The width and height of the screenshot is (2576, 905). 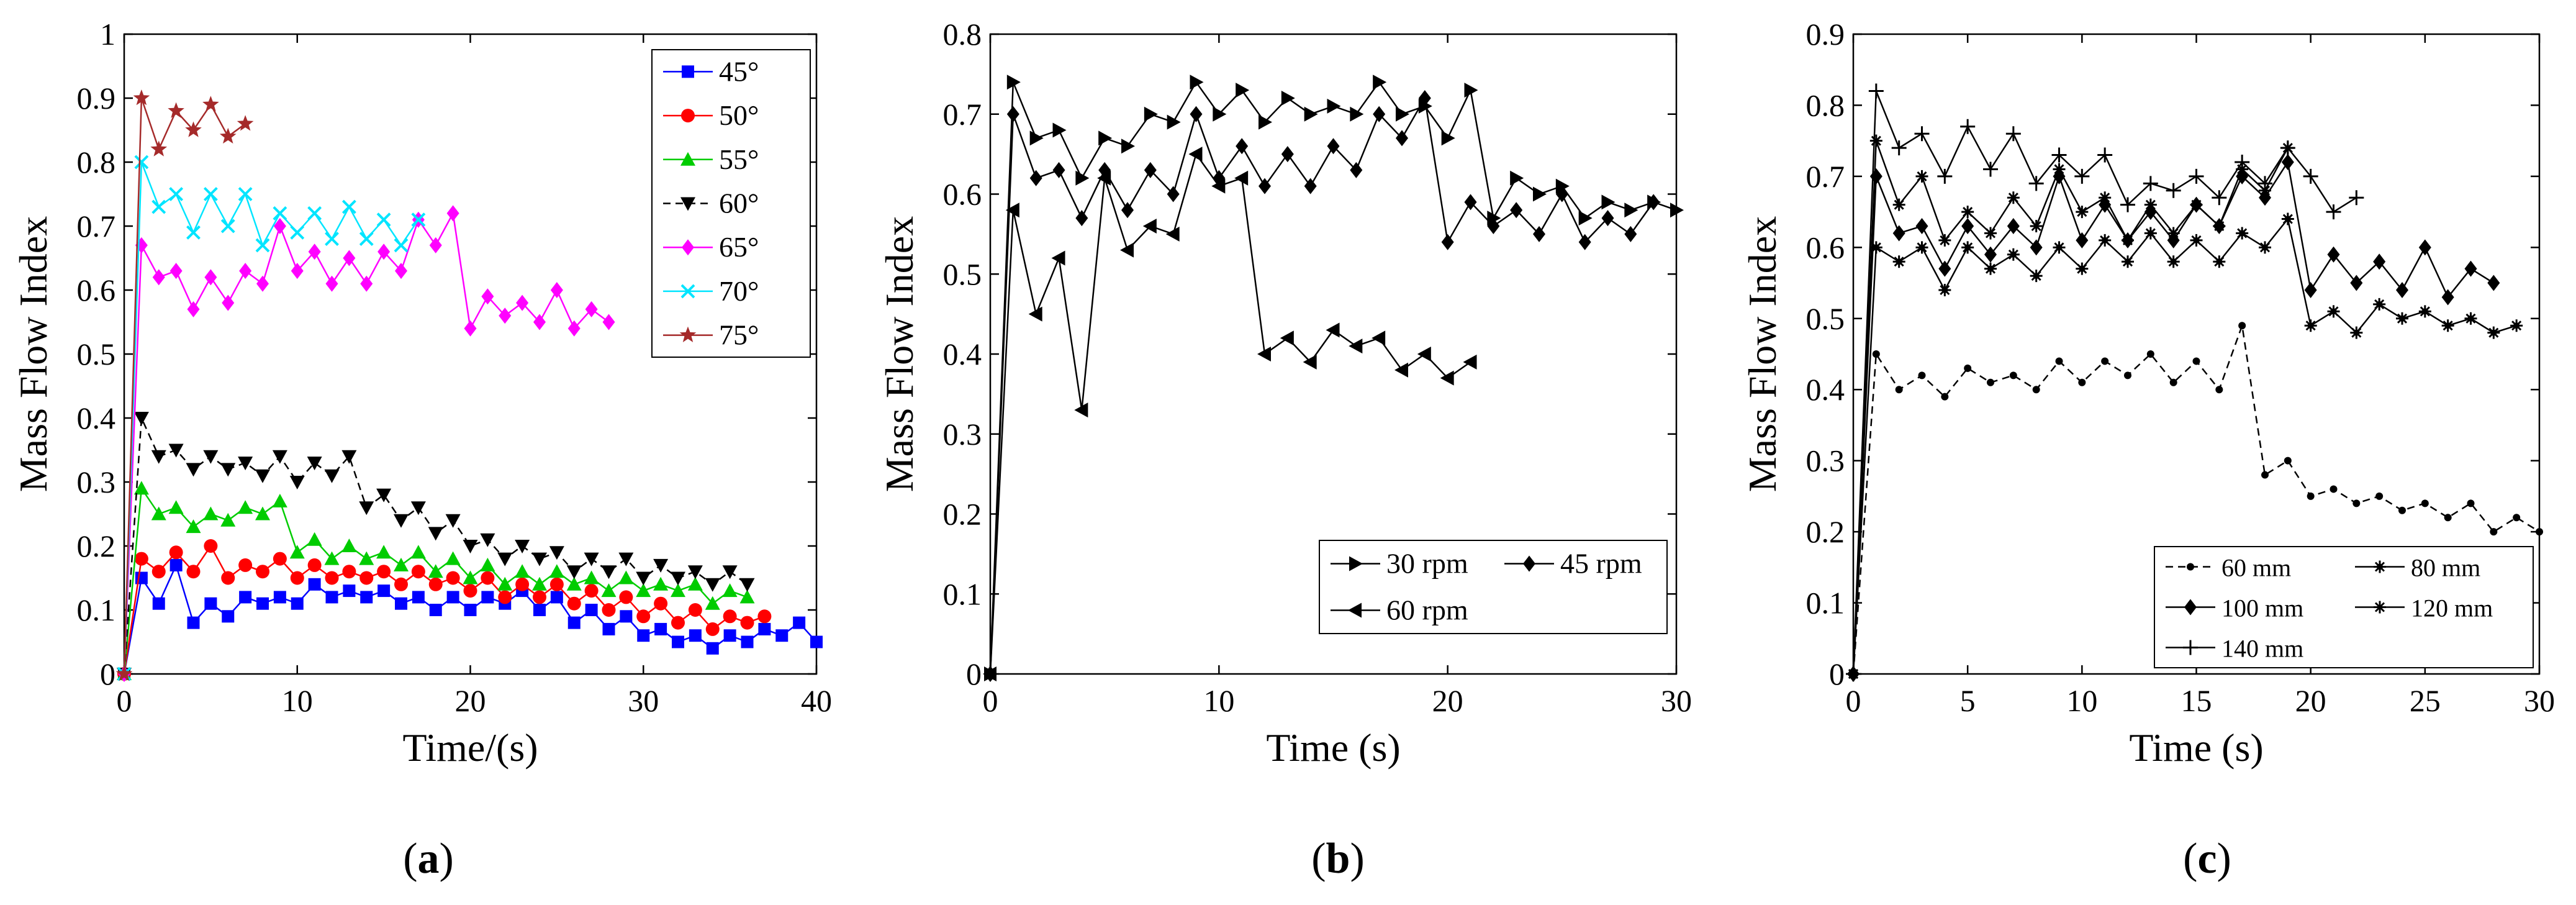 I want to click on series-line, so click(x=271, y=418).